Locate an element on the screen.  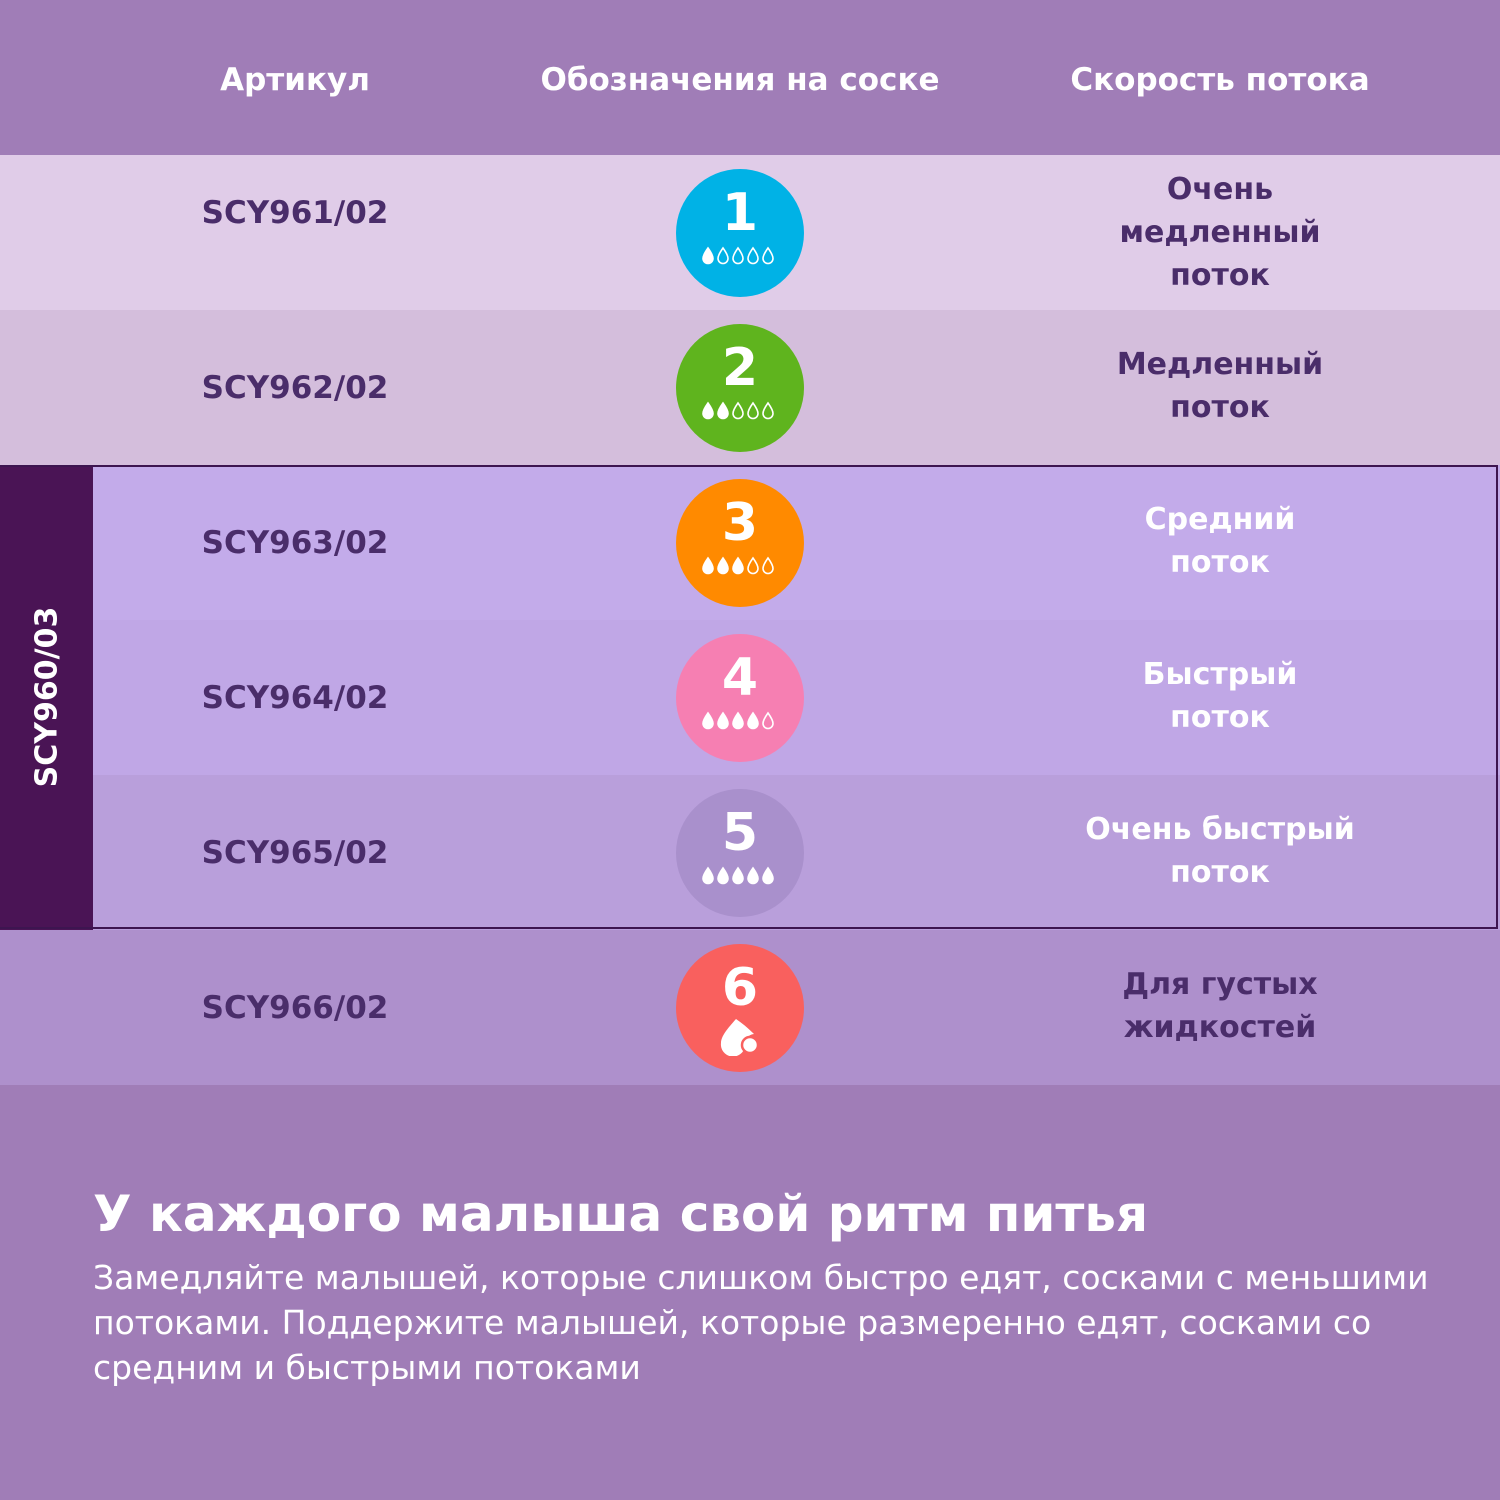
nipple-marking-badge: 3 is located at coordinates (740, 543).